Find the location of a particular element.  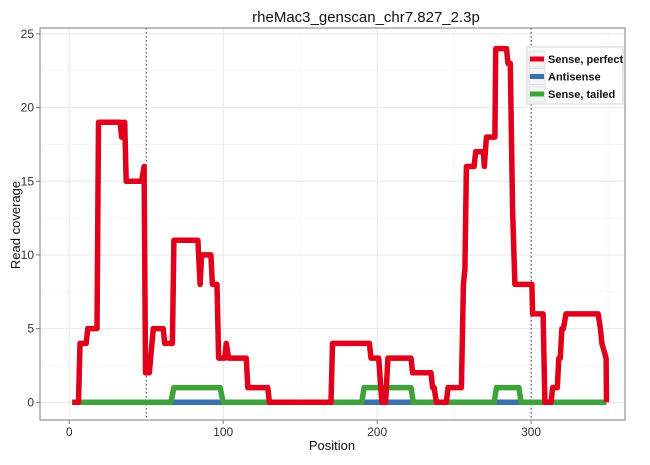

legend: Sense, perfect Antisense Sense, tailed is located at coordinates (575, 75).